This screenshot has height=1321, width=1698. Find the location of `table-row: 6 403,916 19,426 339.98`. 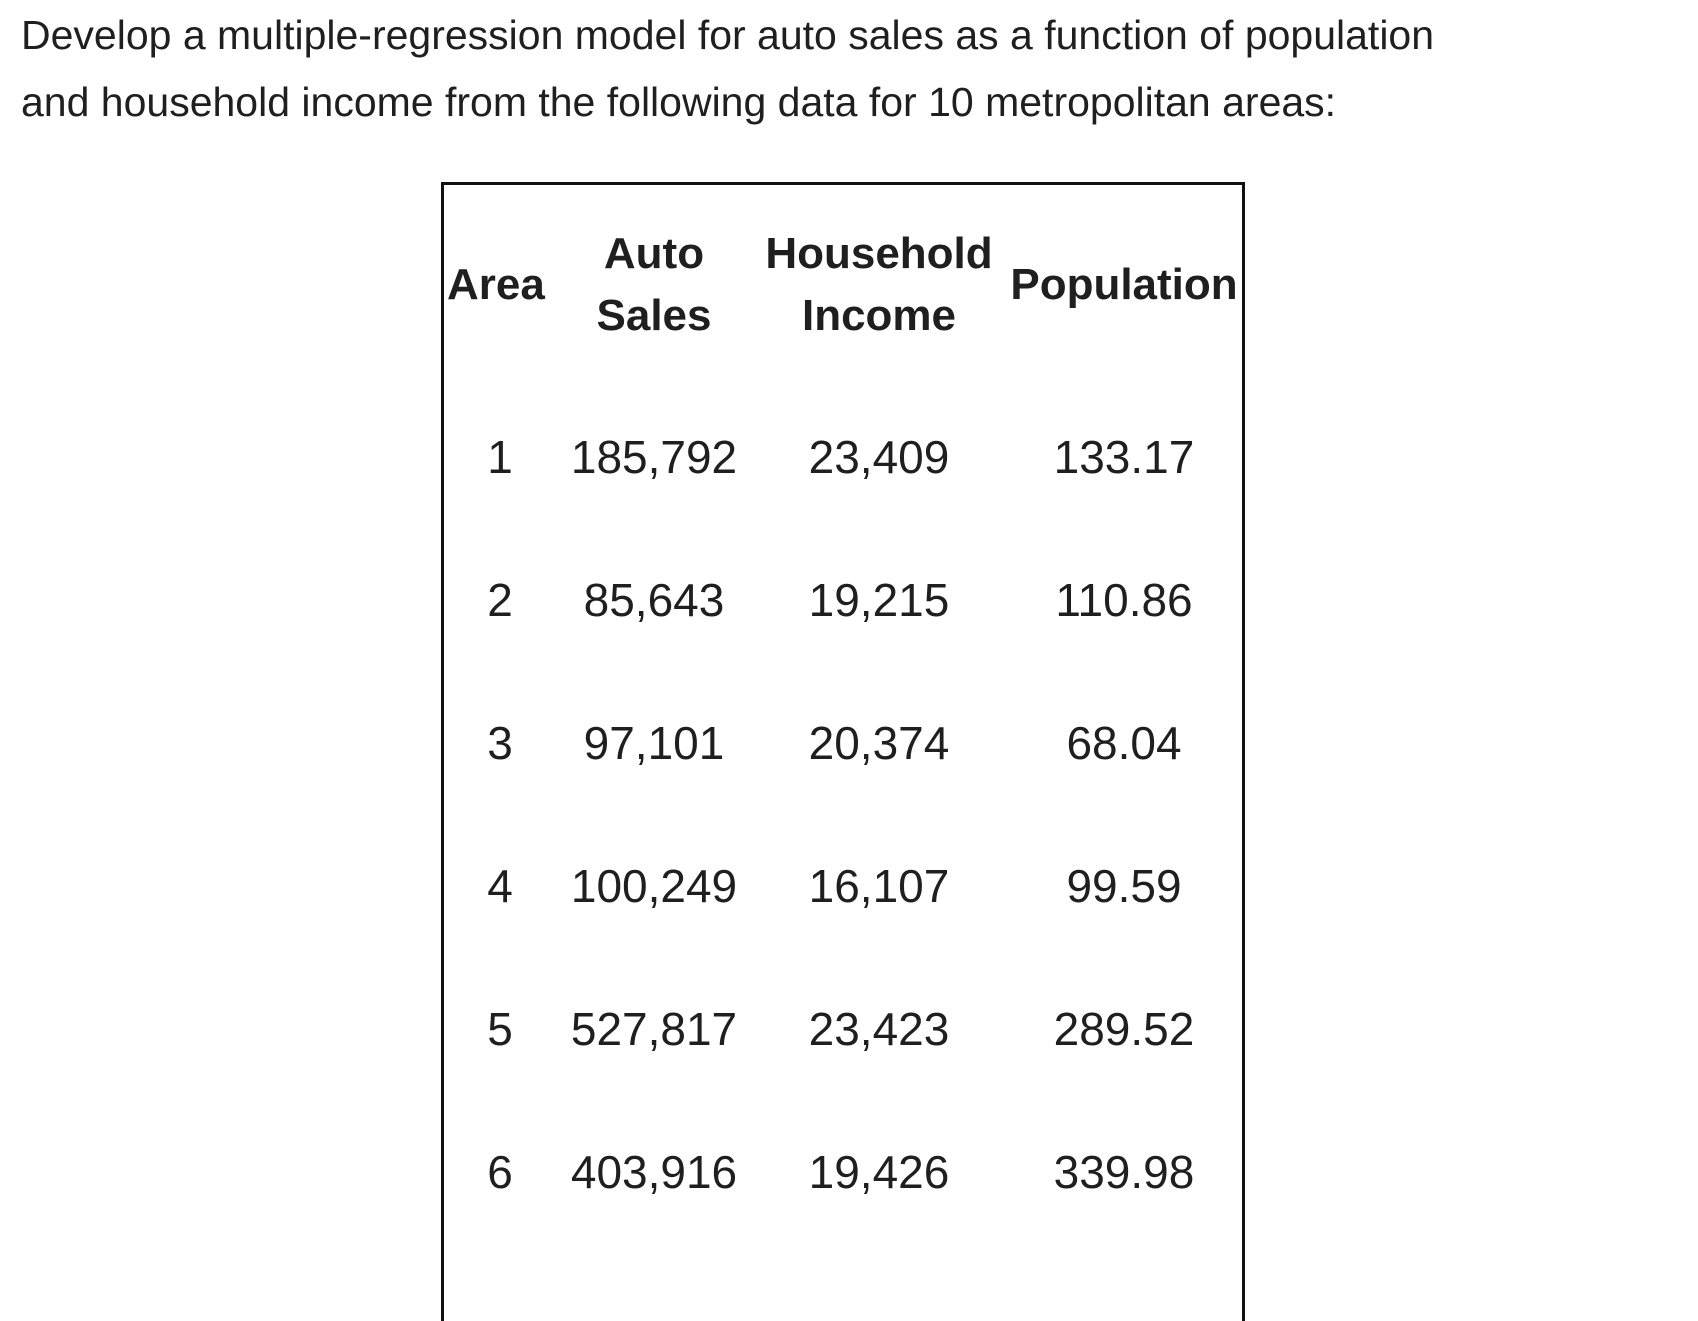

table-row: 6 403,916 19,426 339.98 is located at coordinates (843, 1171).